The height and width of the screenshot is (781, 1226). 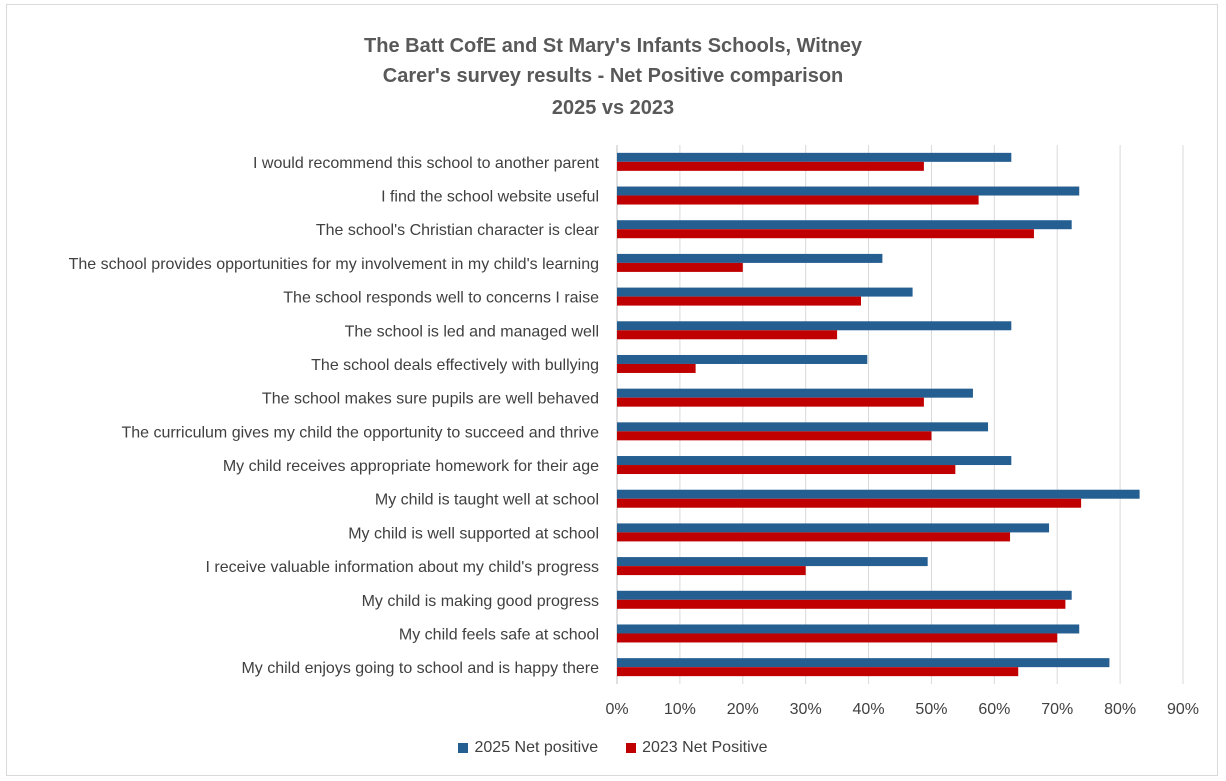 What do you see at coordinates (1120, 709) in the screenshot?
I see `x-tick-label: 80%` at bounding box center [1120, 709].